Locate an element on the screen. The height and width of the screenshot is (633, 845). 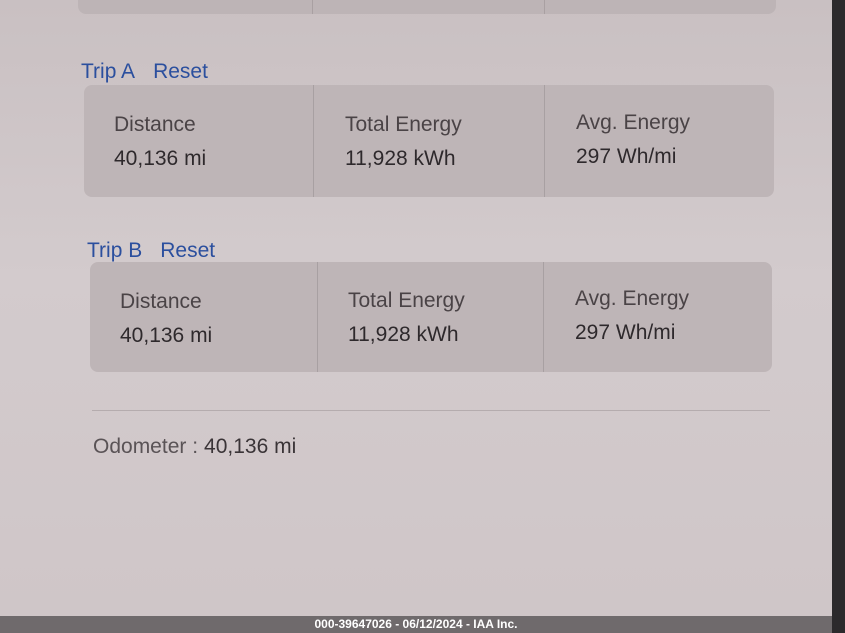
odometer-value: 40,136 mi is located at coordinates (250, 446).